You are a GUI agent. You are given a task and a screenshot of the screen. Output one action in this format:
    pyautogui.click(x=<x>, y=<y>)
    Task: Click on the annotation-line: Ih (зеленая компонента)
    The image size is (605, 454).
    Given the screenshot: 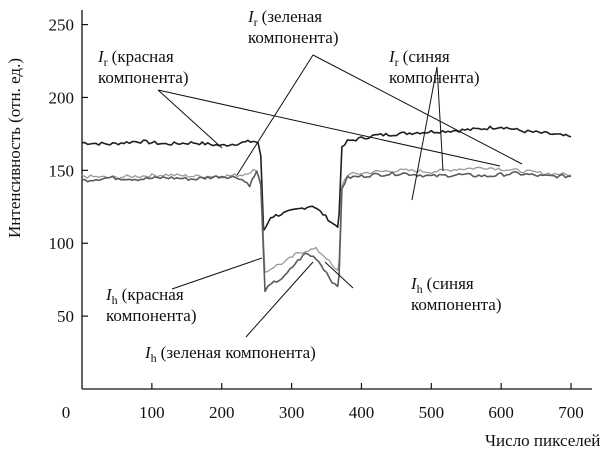 What is the action you would take?
    pyautogui.click(x=230, y=354)
    